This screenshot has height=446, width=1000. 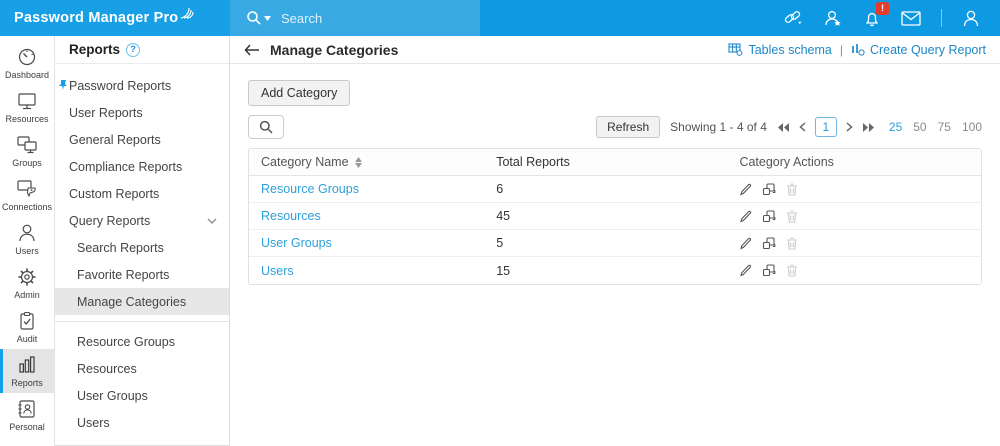 What do you see at coordinates (911, 18) in the screenshot?
I see `mail-icon` at bounding box center [911, 18].